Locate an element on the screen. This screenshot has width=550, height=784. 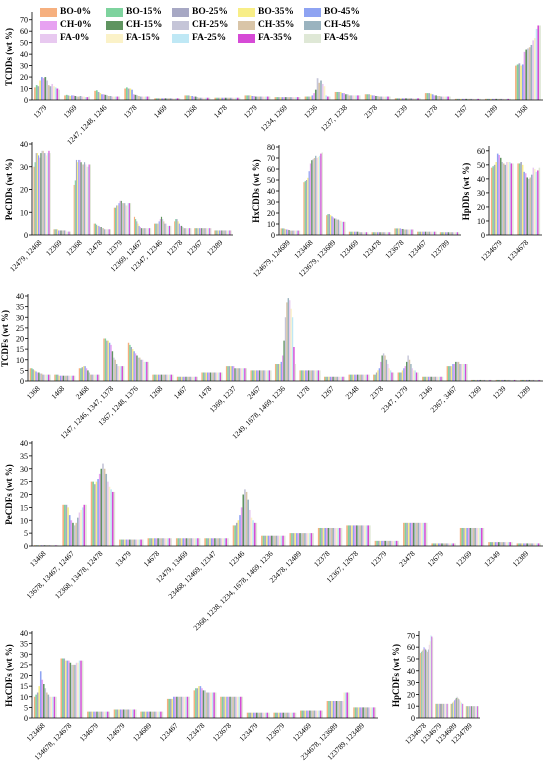
y-axis-label: HxCDFs (wt %) is located at coordinates (9, 675).